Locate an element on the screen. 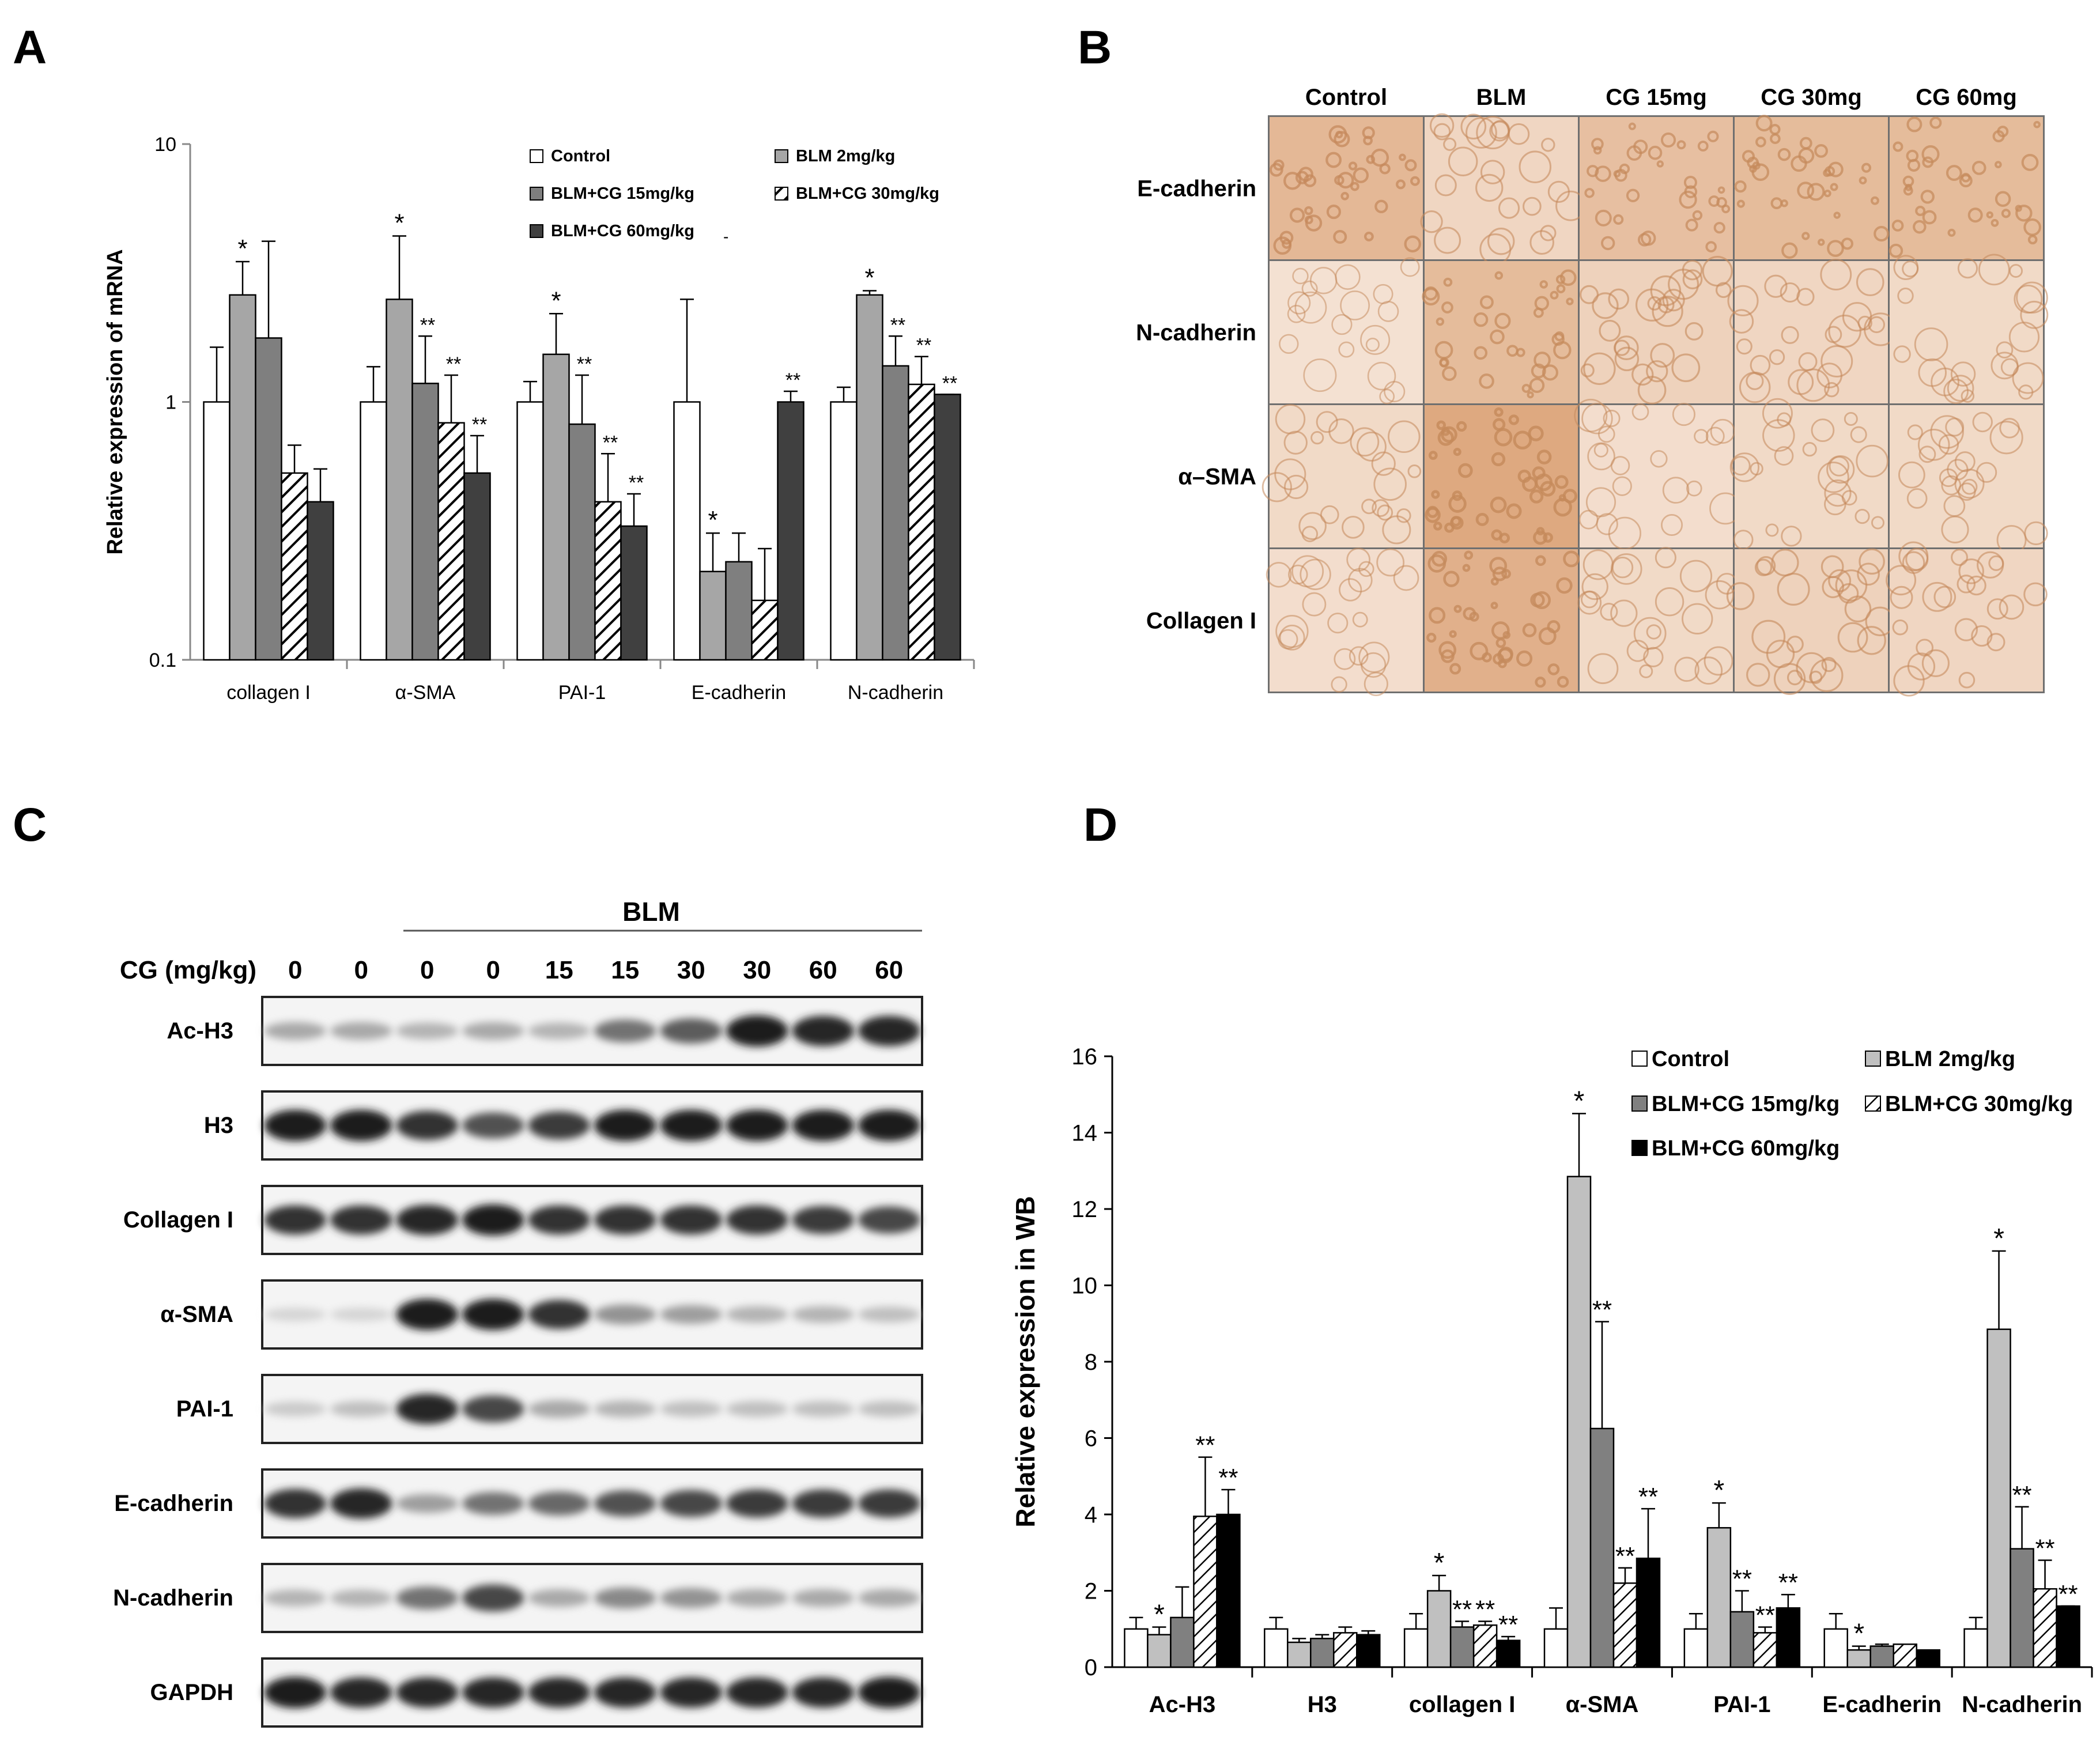 This screenshot has width=2100, height=1753. y-axis-label: Relative expression of mRNA is located at coordinates (115, 401).